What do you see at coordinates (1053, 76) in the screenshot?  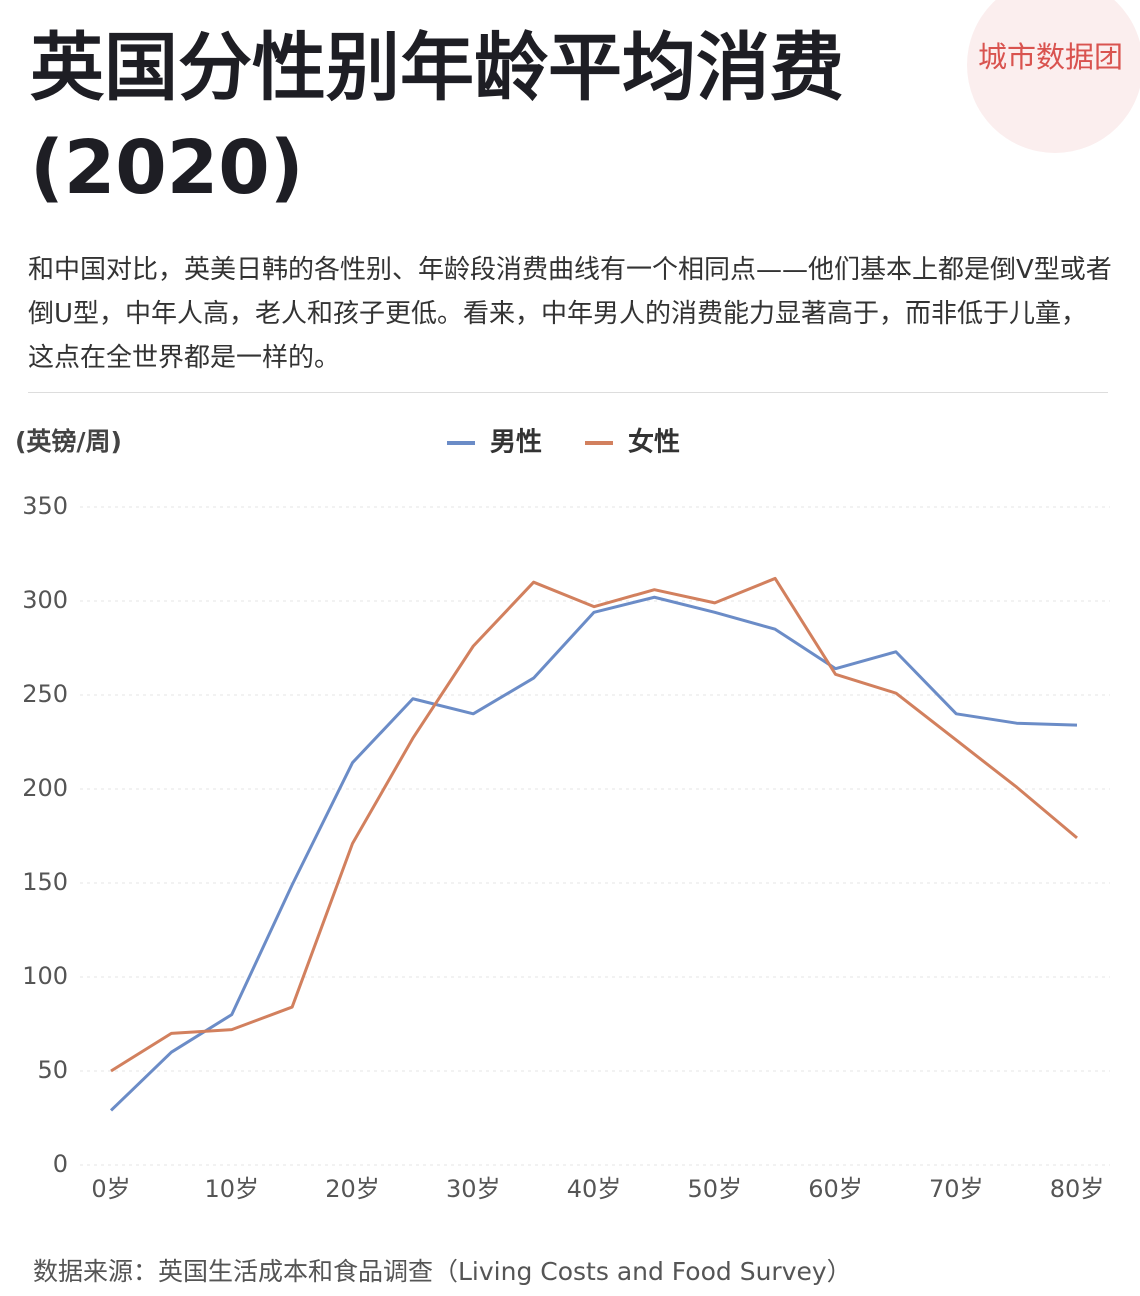 I see `logo-badge` at bounding box center [1053, 76].